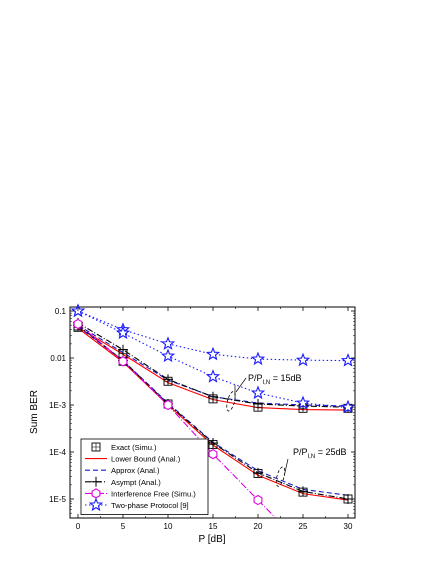 Image resolution: width=436 pixels, height=564 pixels. What do you see at coordinates (146, 459) in the screenshot?
I see `legend-label: Lower Bound (Anal.)` at bounding box center [146, 459].